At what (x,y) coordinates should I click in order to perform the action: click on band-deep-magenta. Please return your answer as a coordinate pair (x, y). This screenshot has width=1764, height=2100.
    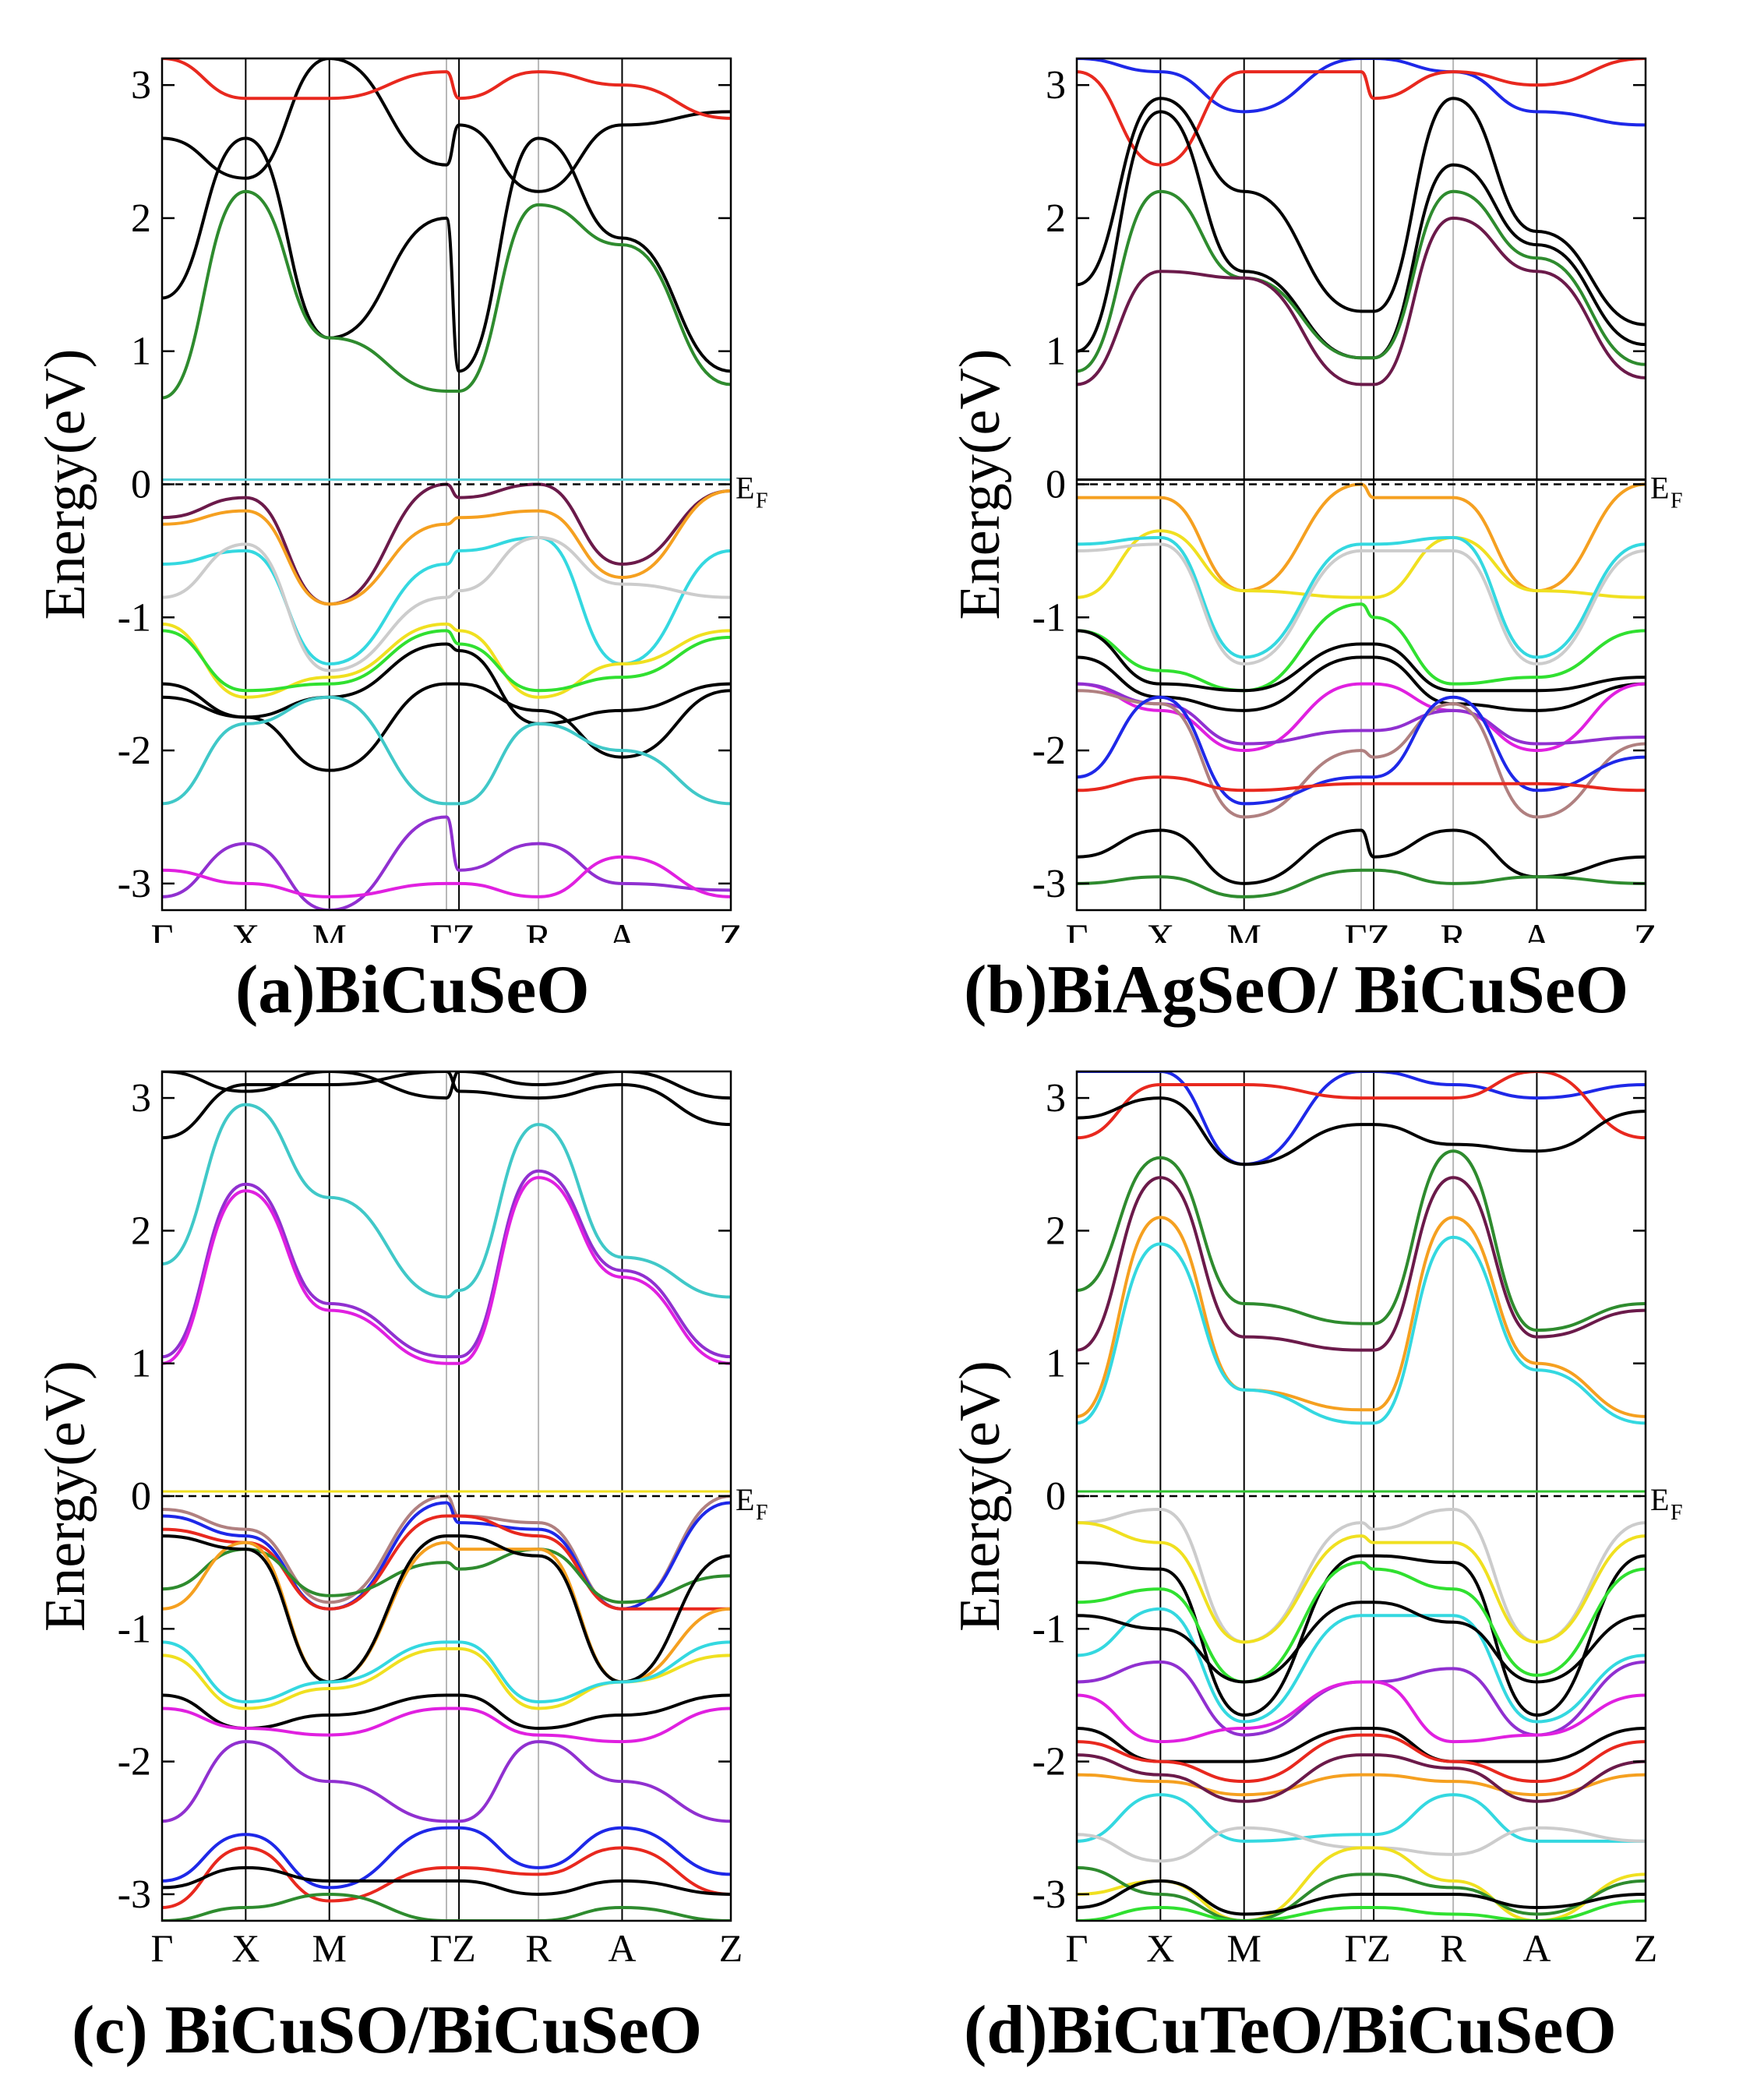
    Looking at the image, I should click on (446, 877).